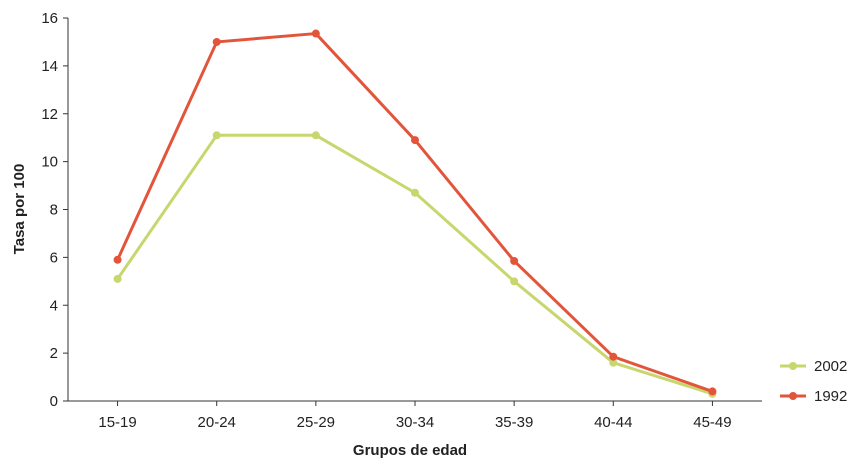 The width and height of the screenshot is (850, 461). What do you see at coordinates (316, 422) in the screenshot?
I see `x-tick-label: 25-29` at bounding box center [316, 422].